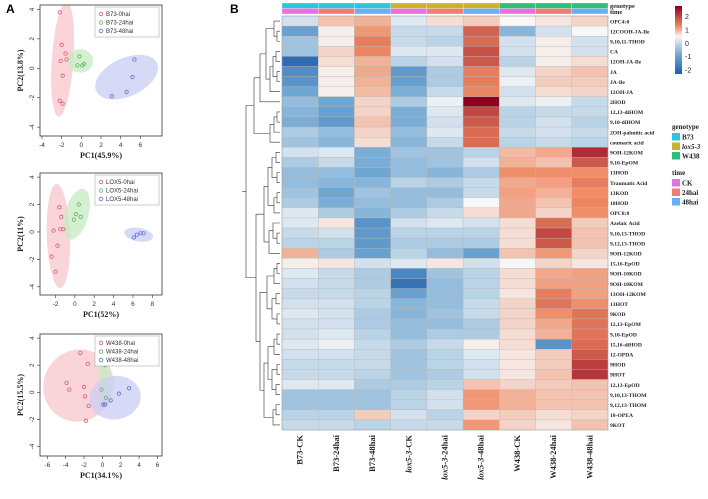 Image resolution: width=708 pixels, height=499 pixels. I want to click on genotype-annotation-cell, so click(553, 5).